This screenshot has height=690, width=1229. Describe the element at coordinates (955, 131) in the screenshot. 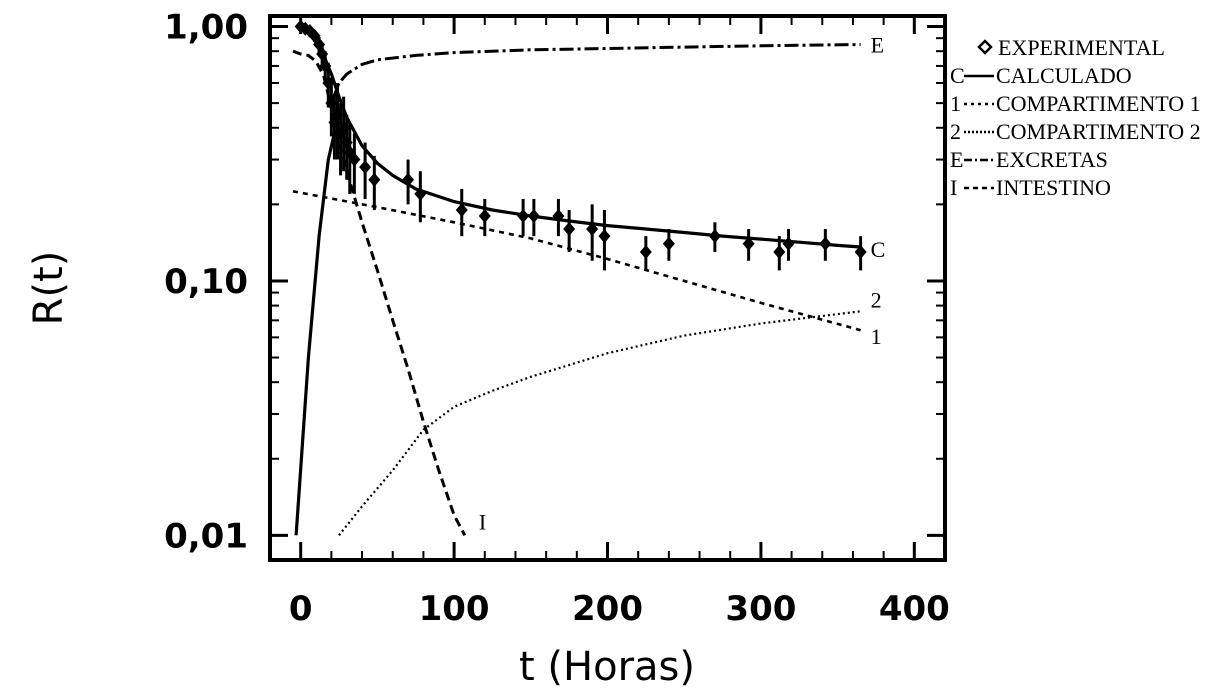

I see `legend-marker-comp2: 2` at that location.